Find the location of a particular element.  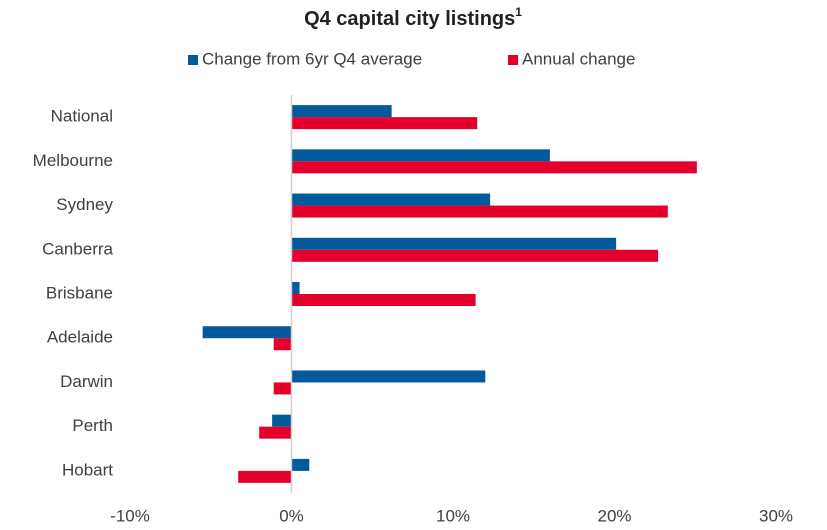

y-tick-label: Perth is located at coordinates (92, 425).